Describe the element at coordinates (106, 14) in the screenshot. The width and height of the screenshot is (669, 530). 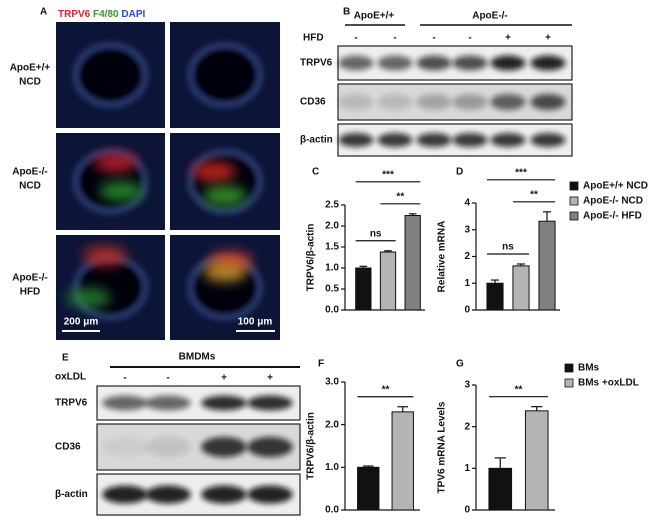
I see `stain: F4/80` at that location.